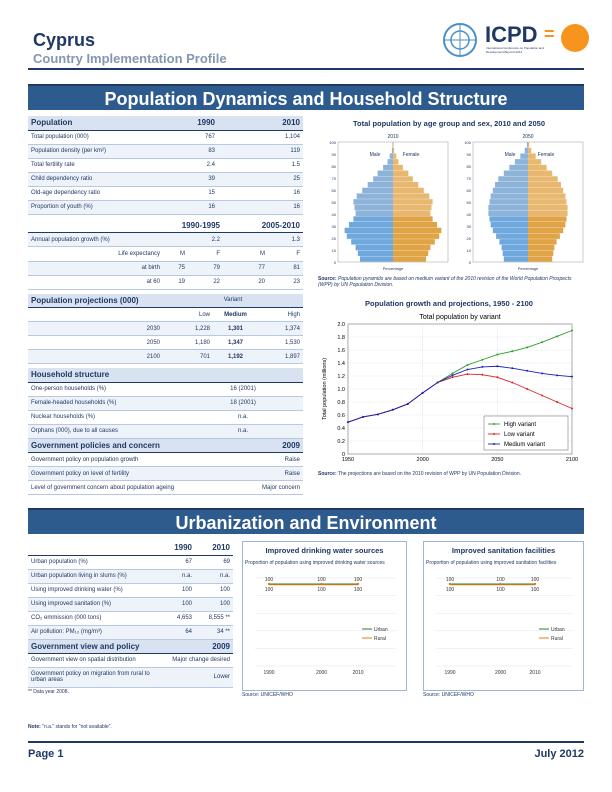 This screenshot has width=612, height=792. Describe the element at coordinates (95, 123) in the screenshot. I see `pop-head-label: Population` at that location.